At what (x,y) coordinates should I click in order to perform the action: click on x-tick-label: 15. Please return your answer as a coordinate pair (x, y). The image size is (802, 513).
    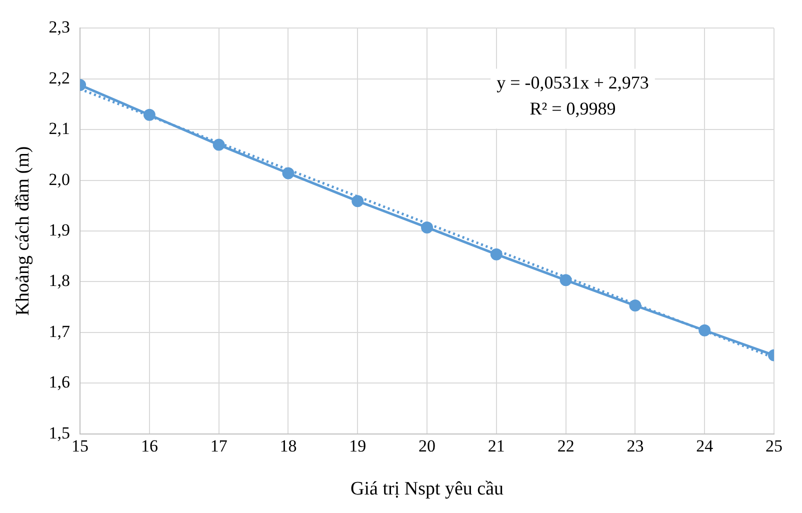
    Looking at the image, I should click on (80, 446).